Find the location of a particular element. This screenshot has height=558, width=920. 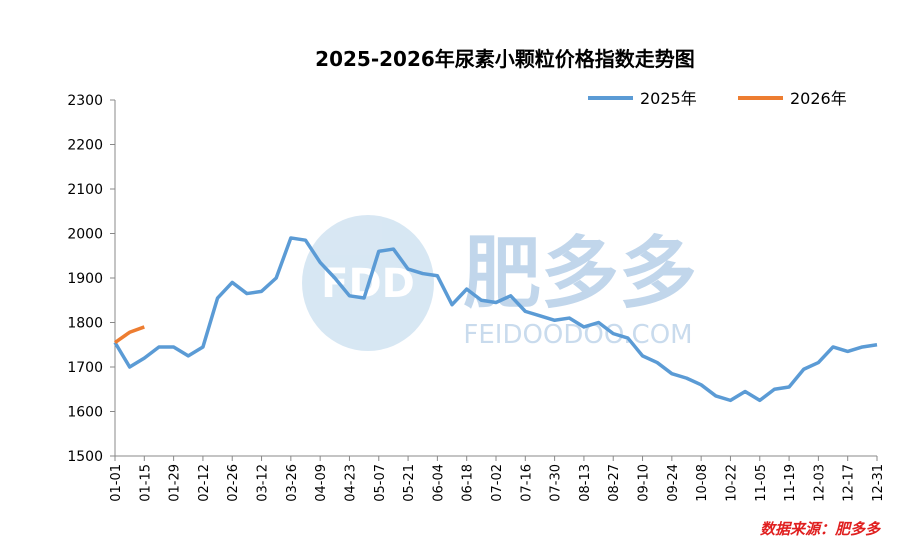

y-tick-label: 1900 is located at coordinates (85, 279).